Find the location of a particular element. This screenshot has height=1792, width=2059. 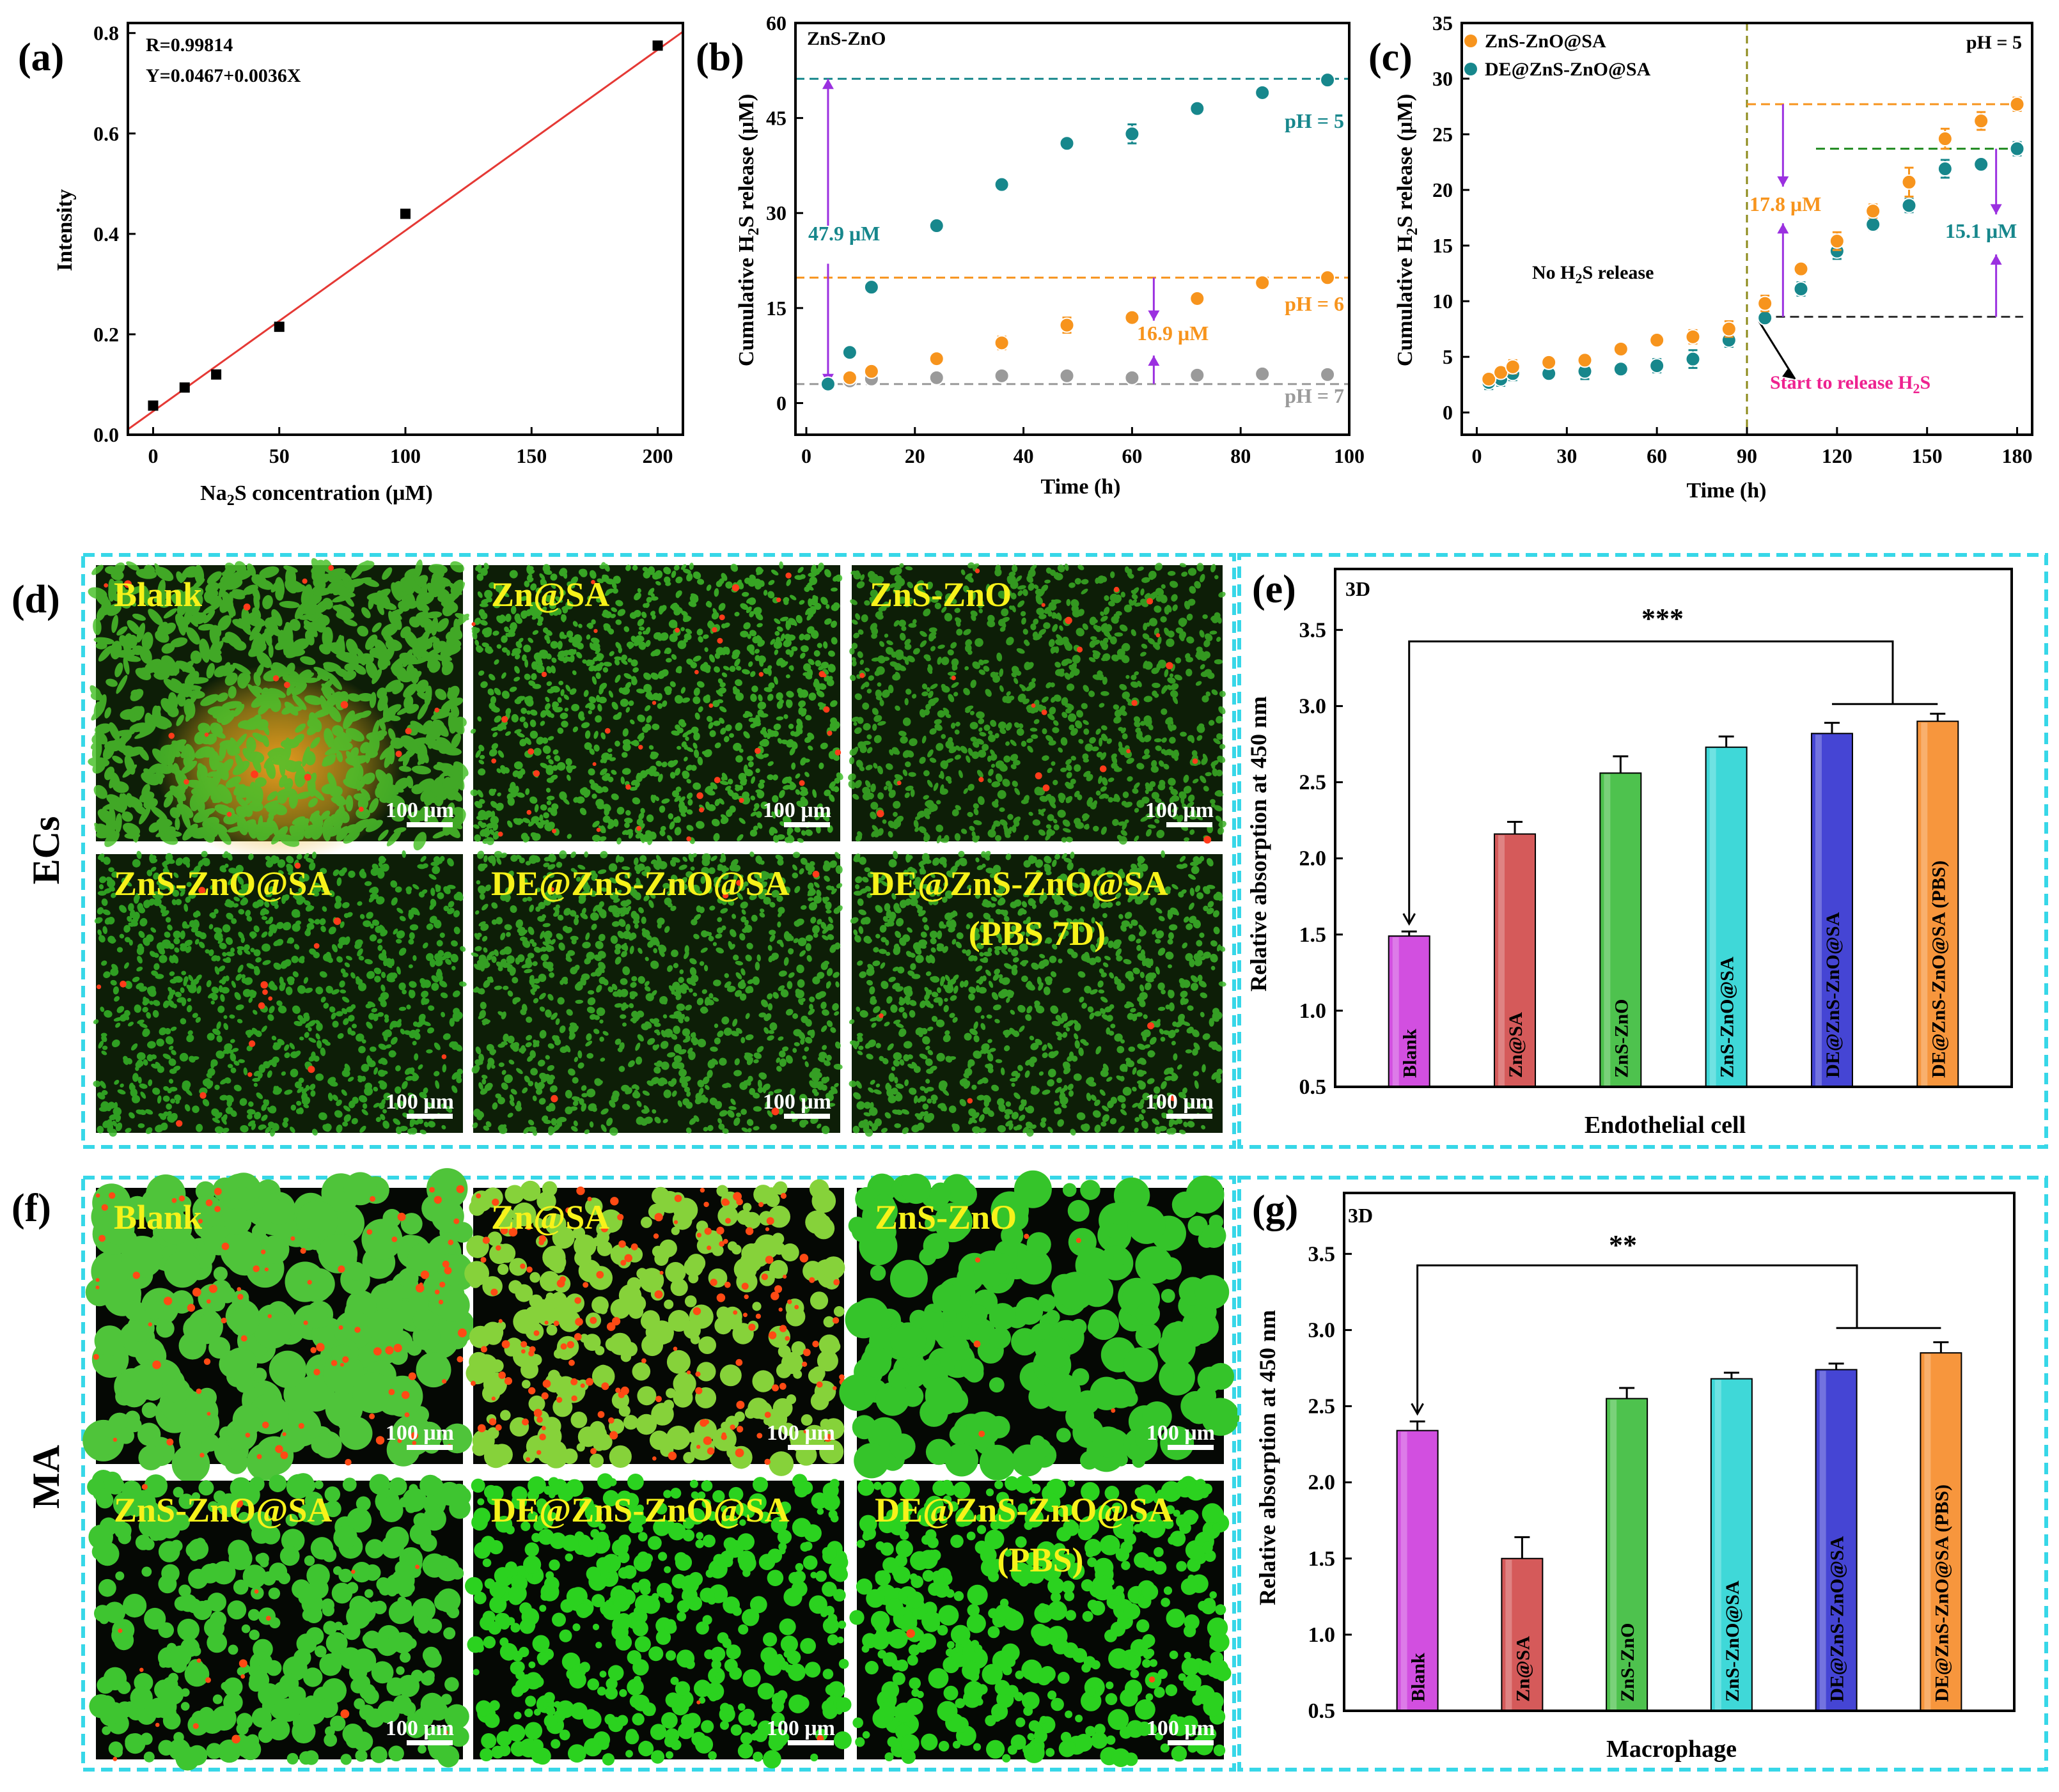

panel-b-plot is located at coordinates (1072, 232).